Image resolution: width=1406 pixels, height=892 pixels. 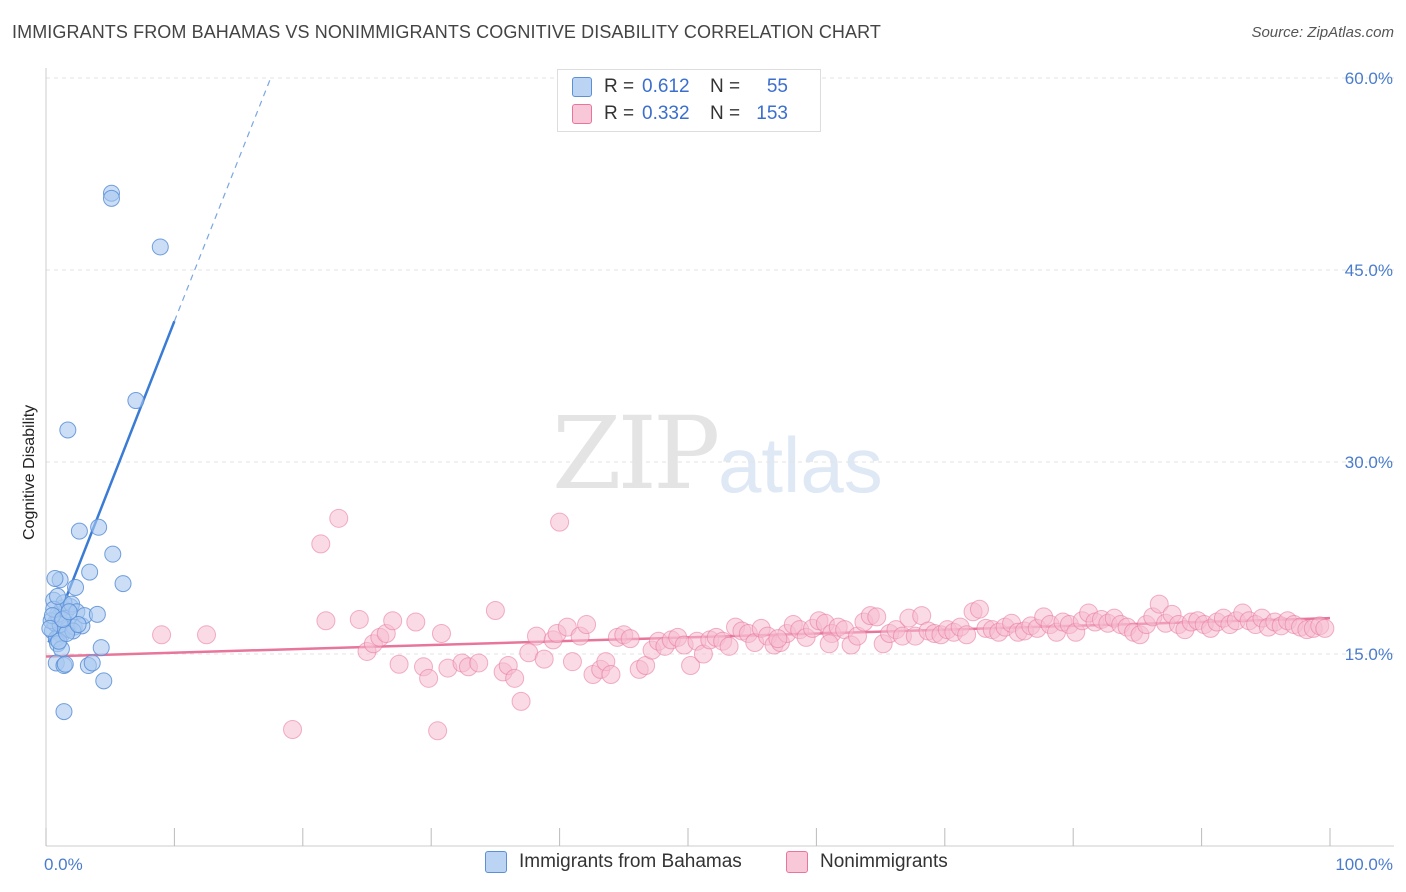 I want to click on trendline-bahamas-extension, so click(x=222, y=199).